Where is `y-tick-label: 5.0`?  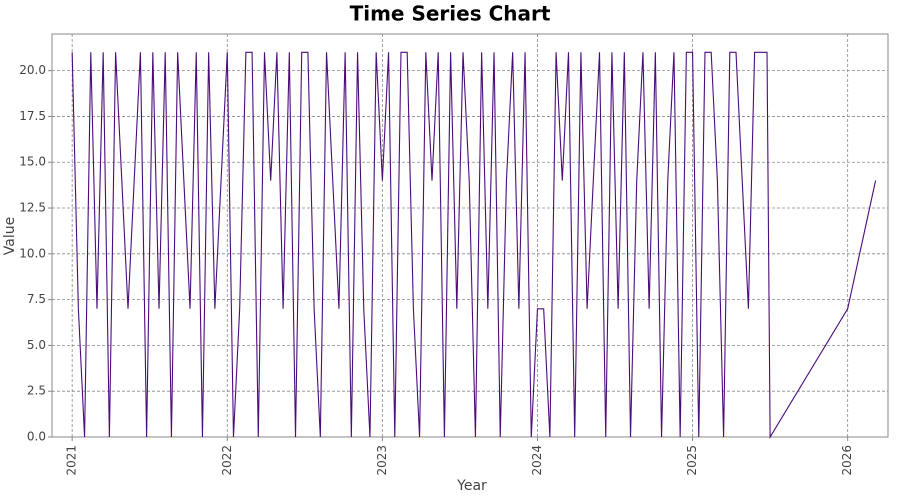 y-tick-label: 5.0 is located at coordinates (36, 345).